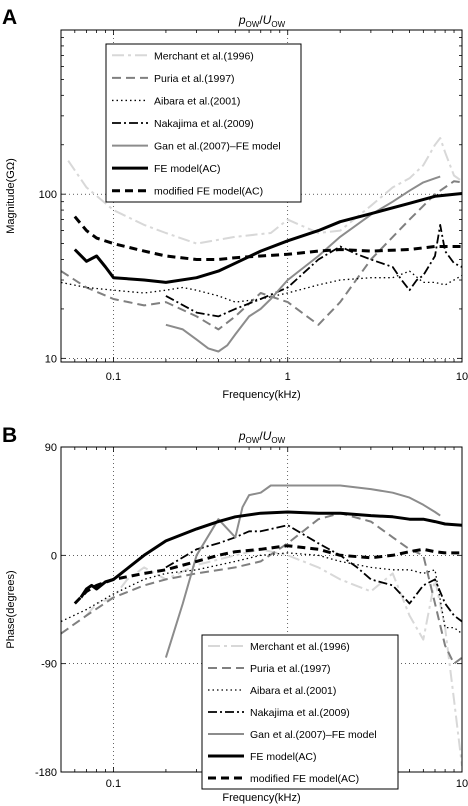 The width and height of the screenshot is (468, 806). I want to click on y-tick-label: 90, so click(51, 448).